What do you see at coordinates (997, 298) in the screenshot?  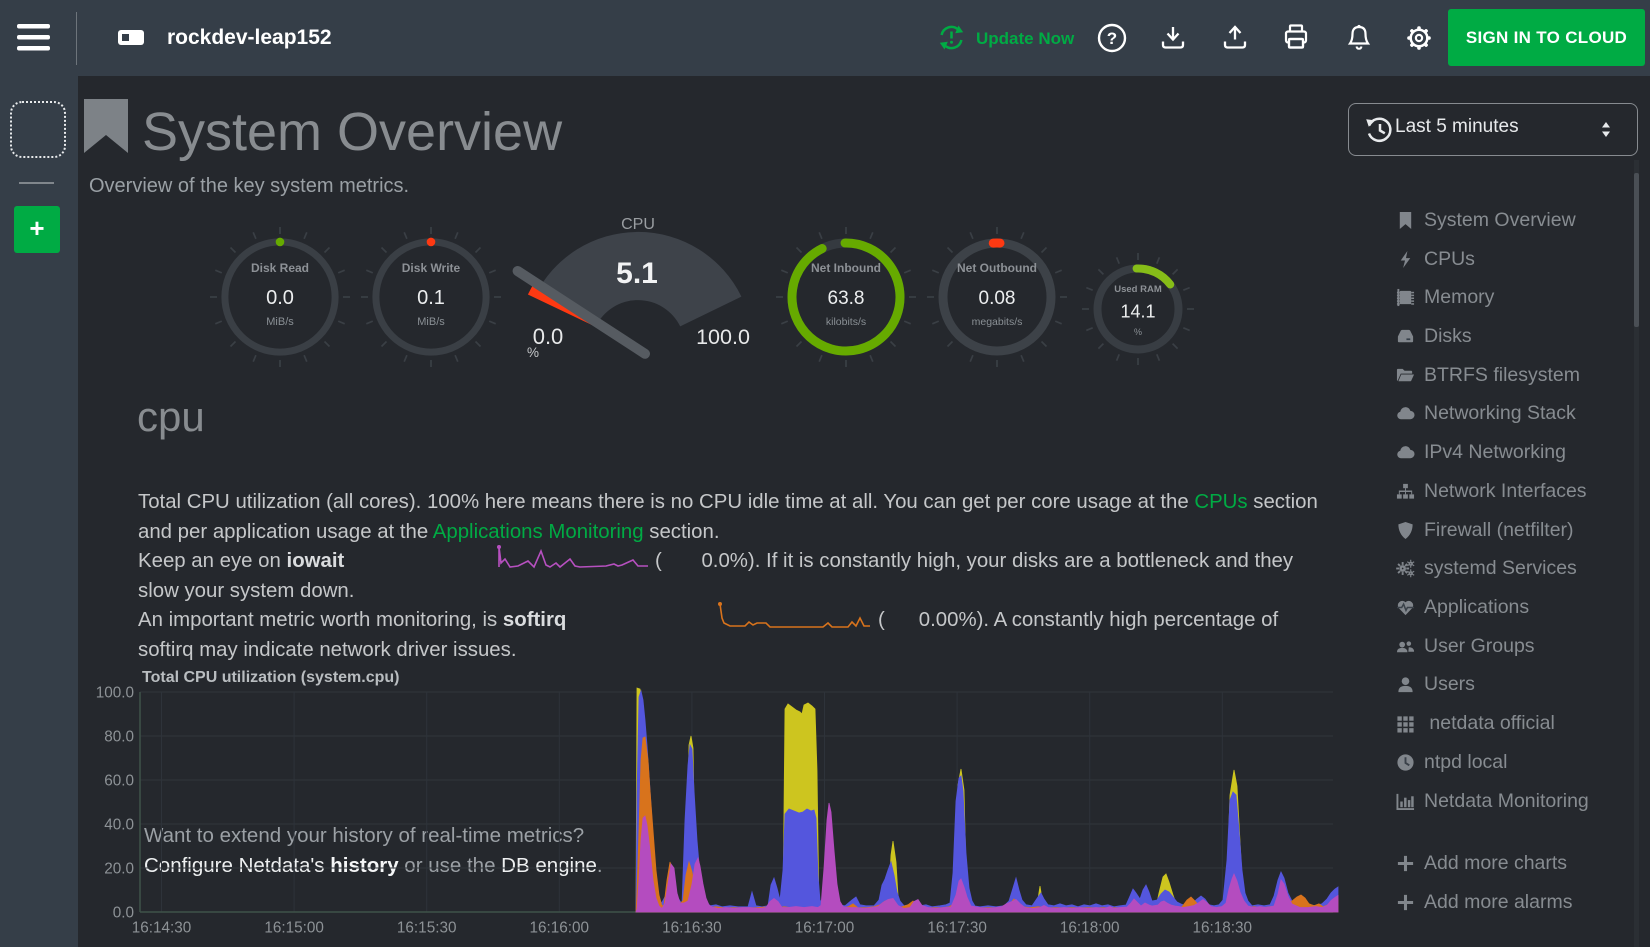 I see `svg-text: 0.08` at bounding box center [997, 298].